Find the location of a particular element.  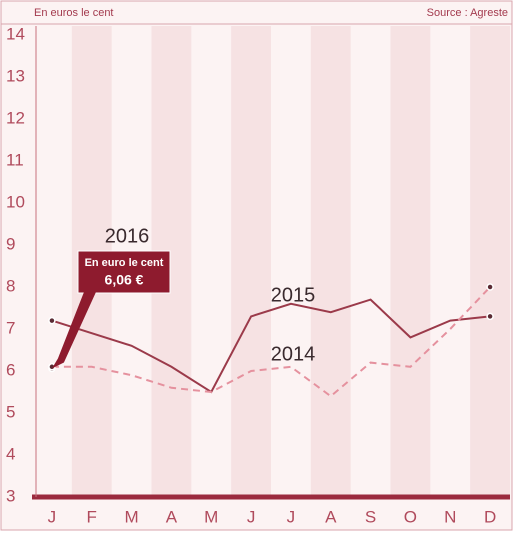

y-tick-label: 8 is located at coordinates (10, 285).